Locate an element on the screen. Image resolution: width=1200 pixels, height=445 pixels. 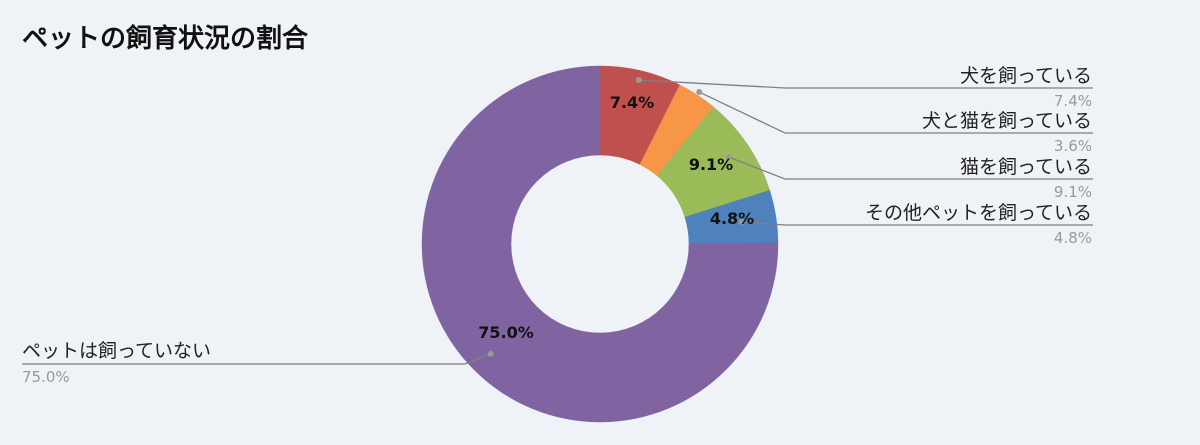
callout-label: 犬を飼っている is located at coordinates (1026, 76).